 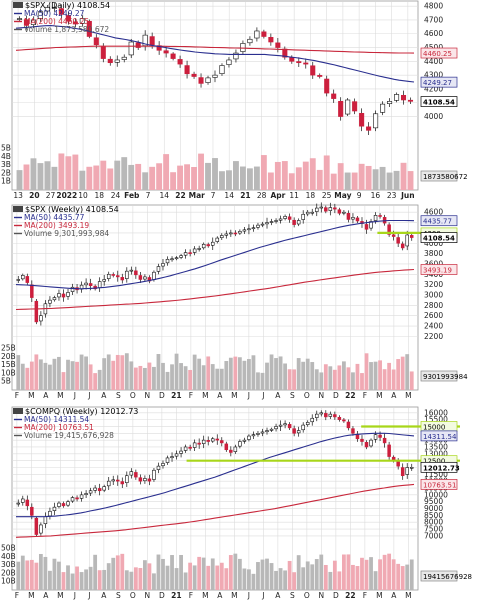 What do you see at coordinates (433, 529) in the screenshot?
I see `y-tick-label: 7500` at bounding box center [433, 529].